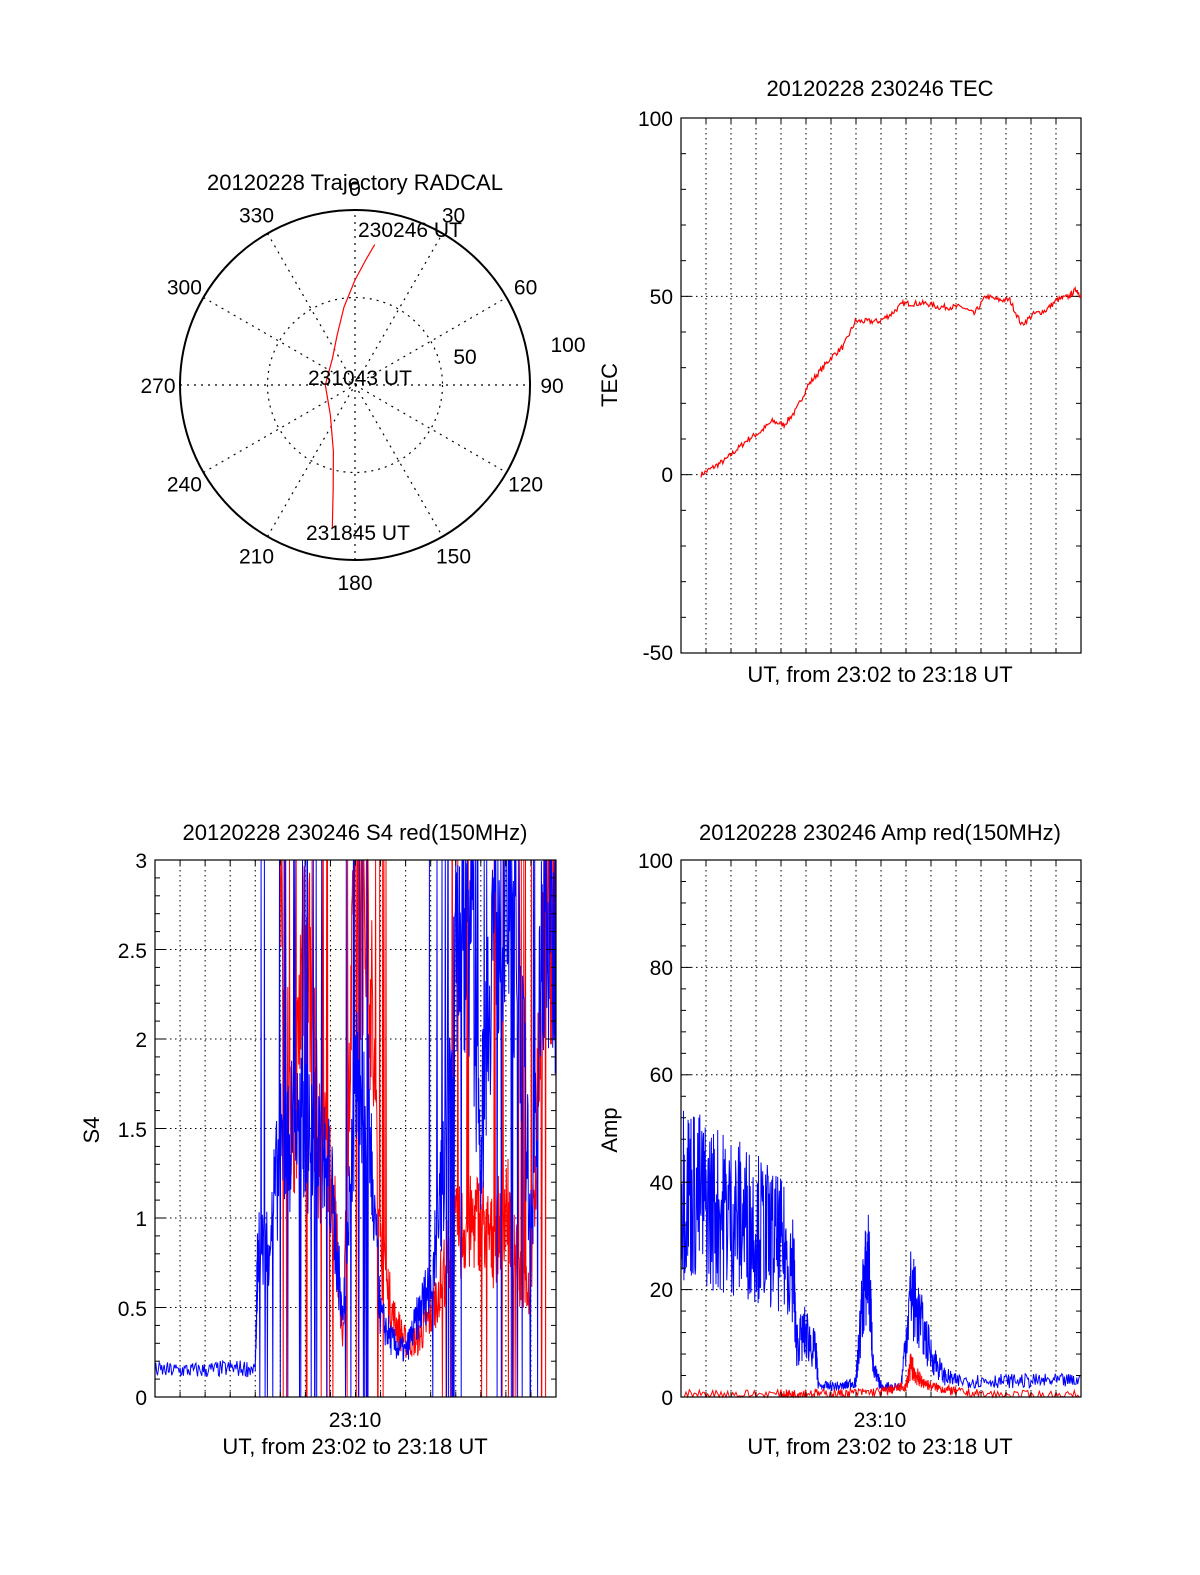 This screenshot has height=1575, width=1200. I want to click on amp-x-axis-label: UT, from 23:02 to 23:18 UT, so click(879, 1446).